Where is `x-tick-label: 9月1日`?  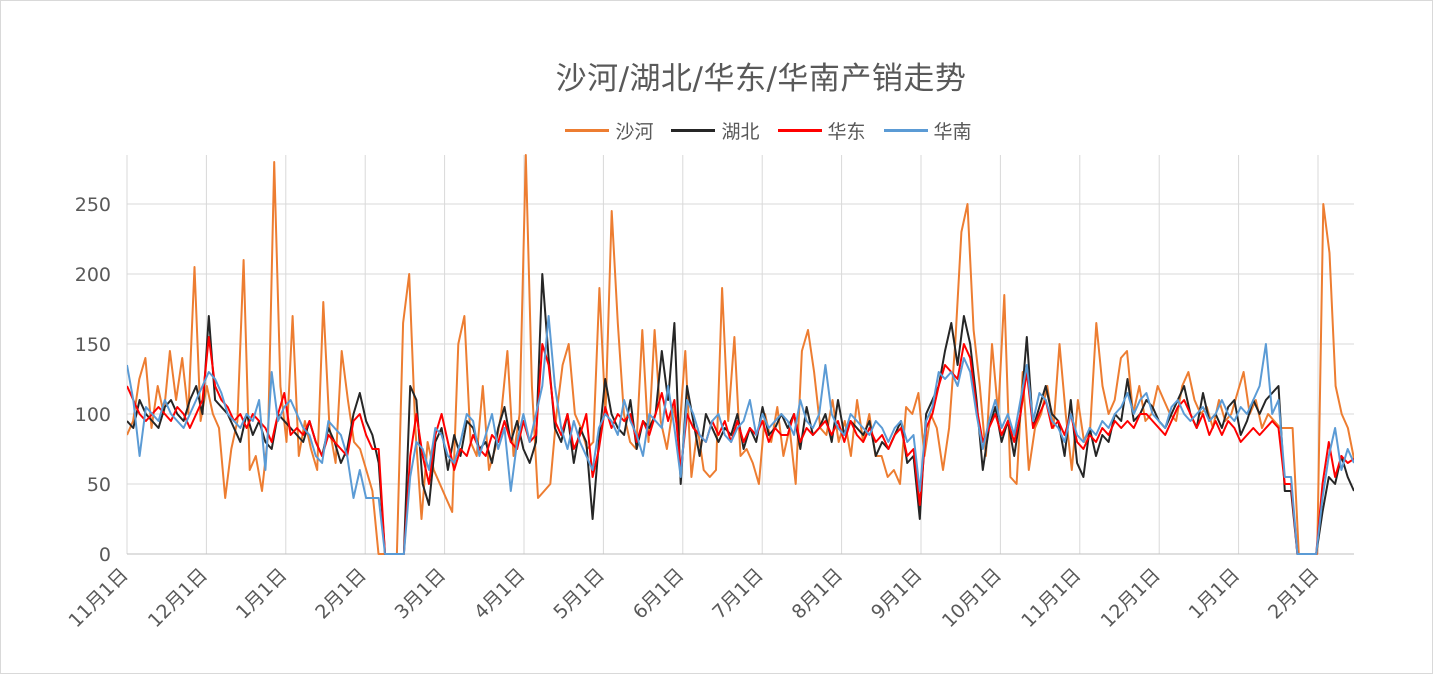 x-tick-label: 9月1日 is located at coordinates (897, 594).